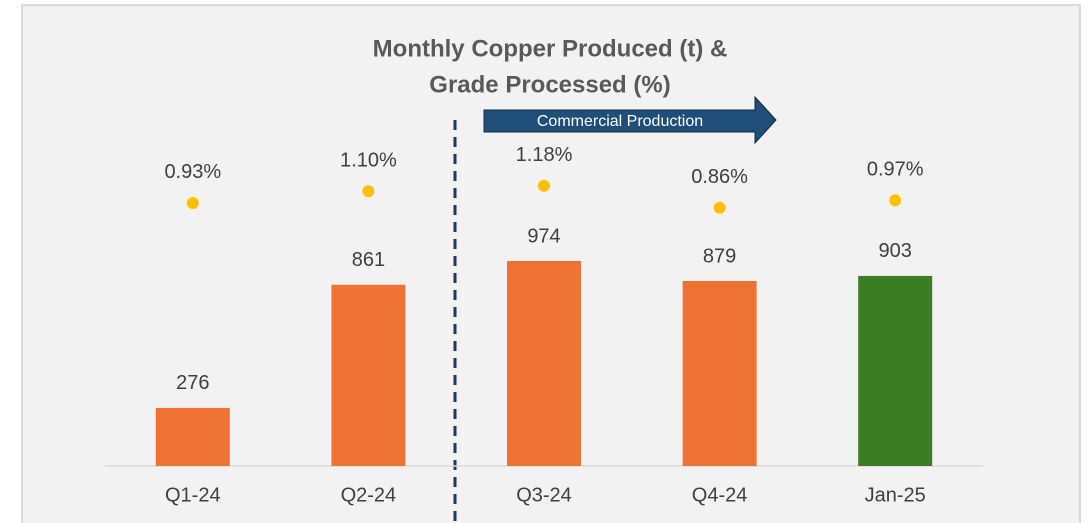 The height and width of the screenshot is (523, 1088). I want to click on data-label: 0.86%, so click(719, 177).